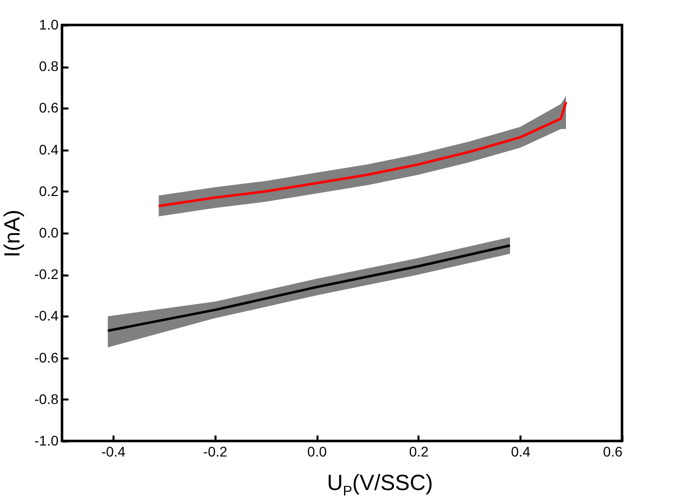 The width and height of the screenshot is (680, 504). Describe the element at coordinates (113, 452) in the screenshot. I see `x-tick-label: -0.4` at that location.